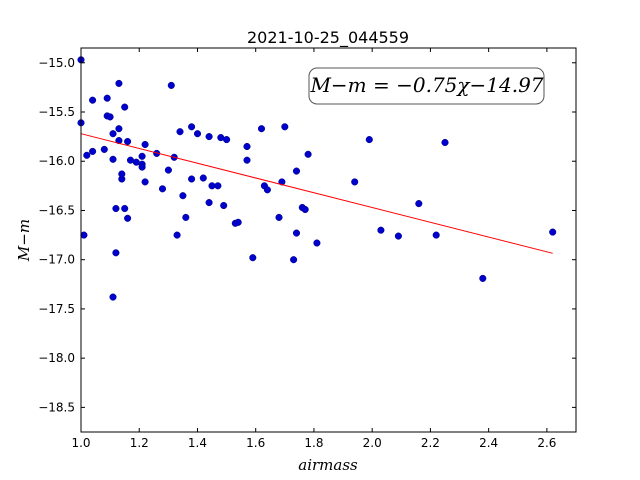 The image size is (640, 480). Describe the element at coordinates (56, 260) in the screenshot. I see `y-tick-label-4: −17.0` at that location.